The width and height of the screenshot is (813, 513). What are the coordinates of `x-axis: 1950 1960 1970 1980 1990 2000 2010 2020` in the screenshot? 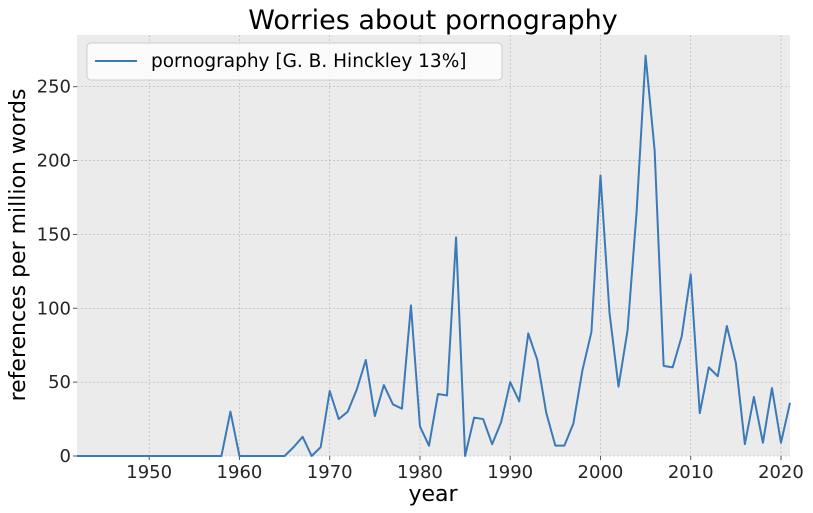 It's located at (465, 469).